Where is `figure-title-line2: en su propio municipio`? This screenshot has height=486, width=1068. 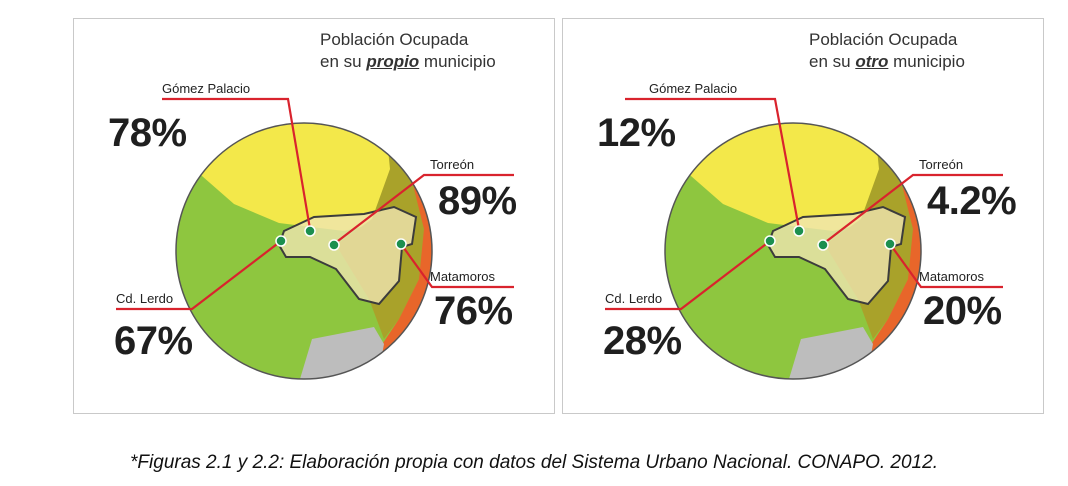 figure-title-line2: en su propio municipio is located at coordinates (430, 62).